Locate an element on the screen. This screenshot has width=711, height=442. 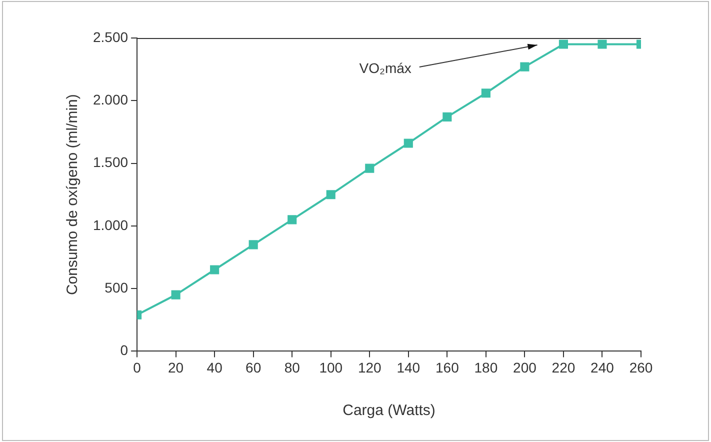
x-tick-label: 200 is located at coordinates (525, 367).